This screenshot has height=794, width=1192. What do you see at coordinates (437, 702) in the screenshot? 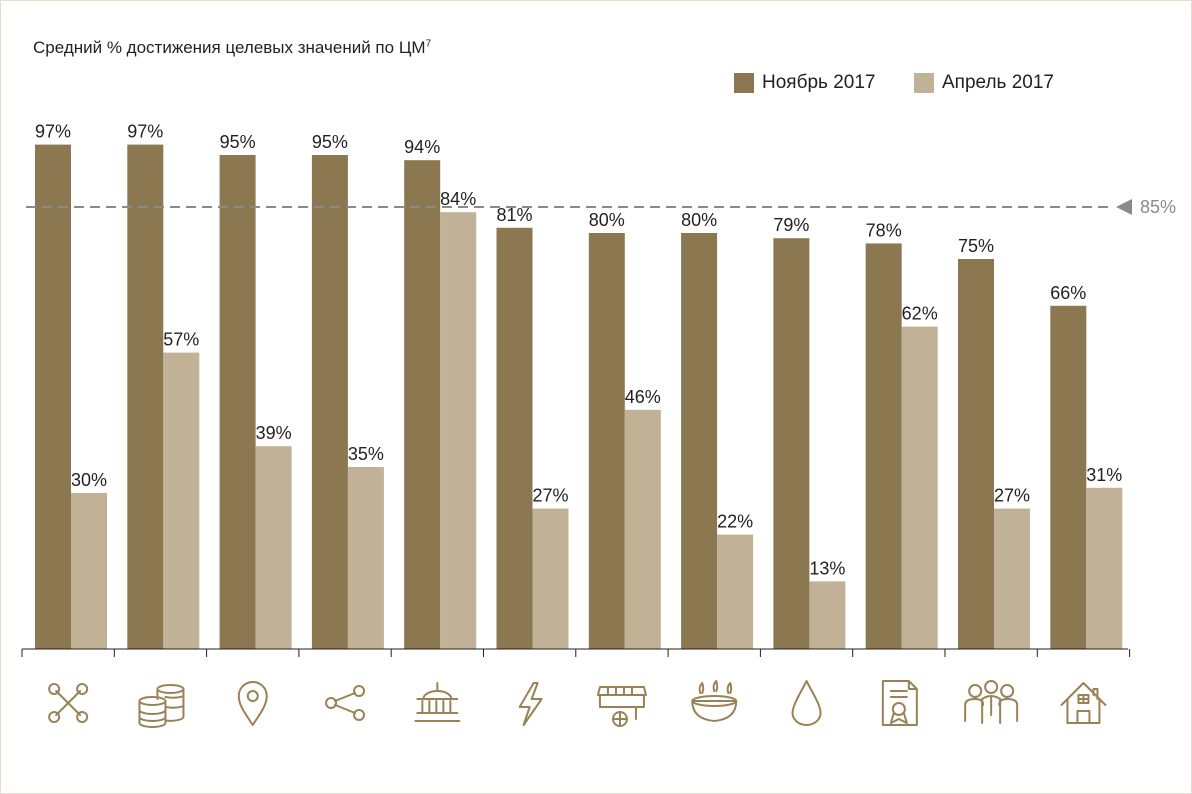
I see `building-icon` at bounding box center [437, 702].